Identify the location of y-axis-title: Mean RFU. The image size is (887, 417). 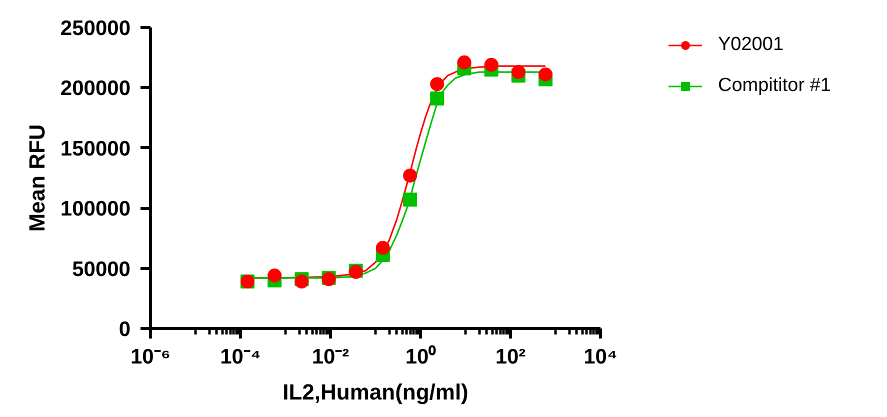
(37, 178).